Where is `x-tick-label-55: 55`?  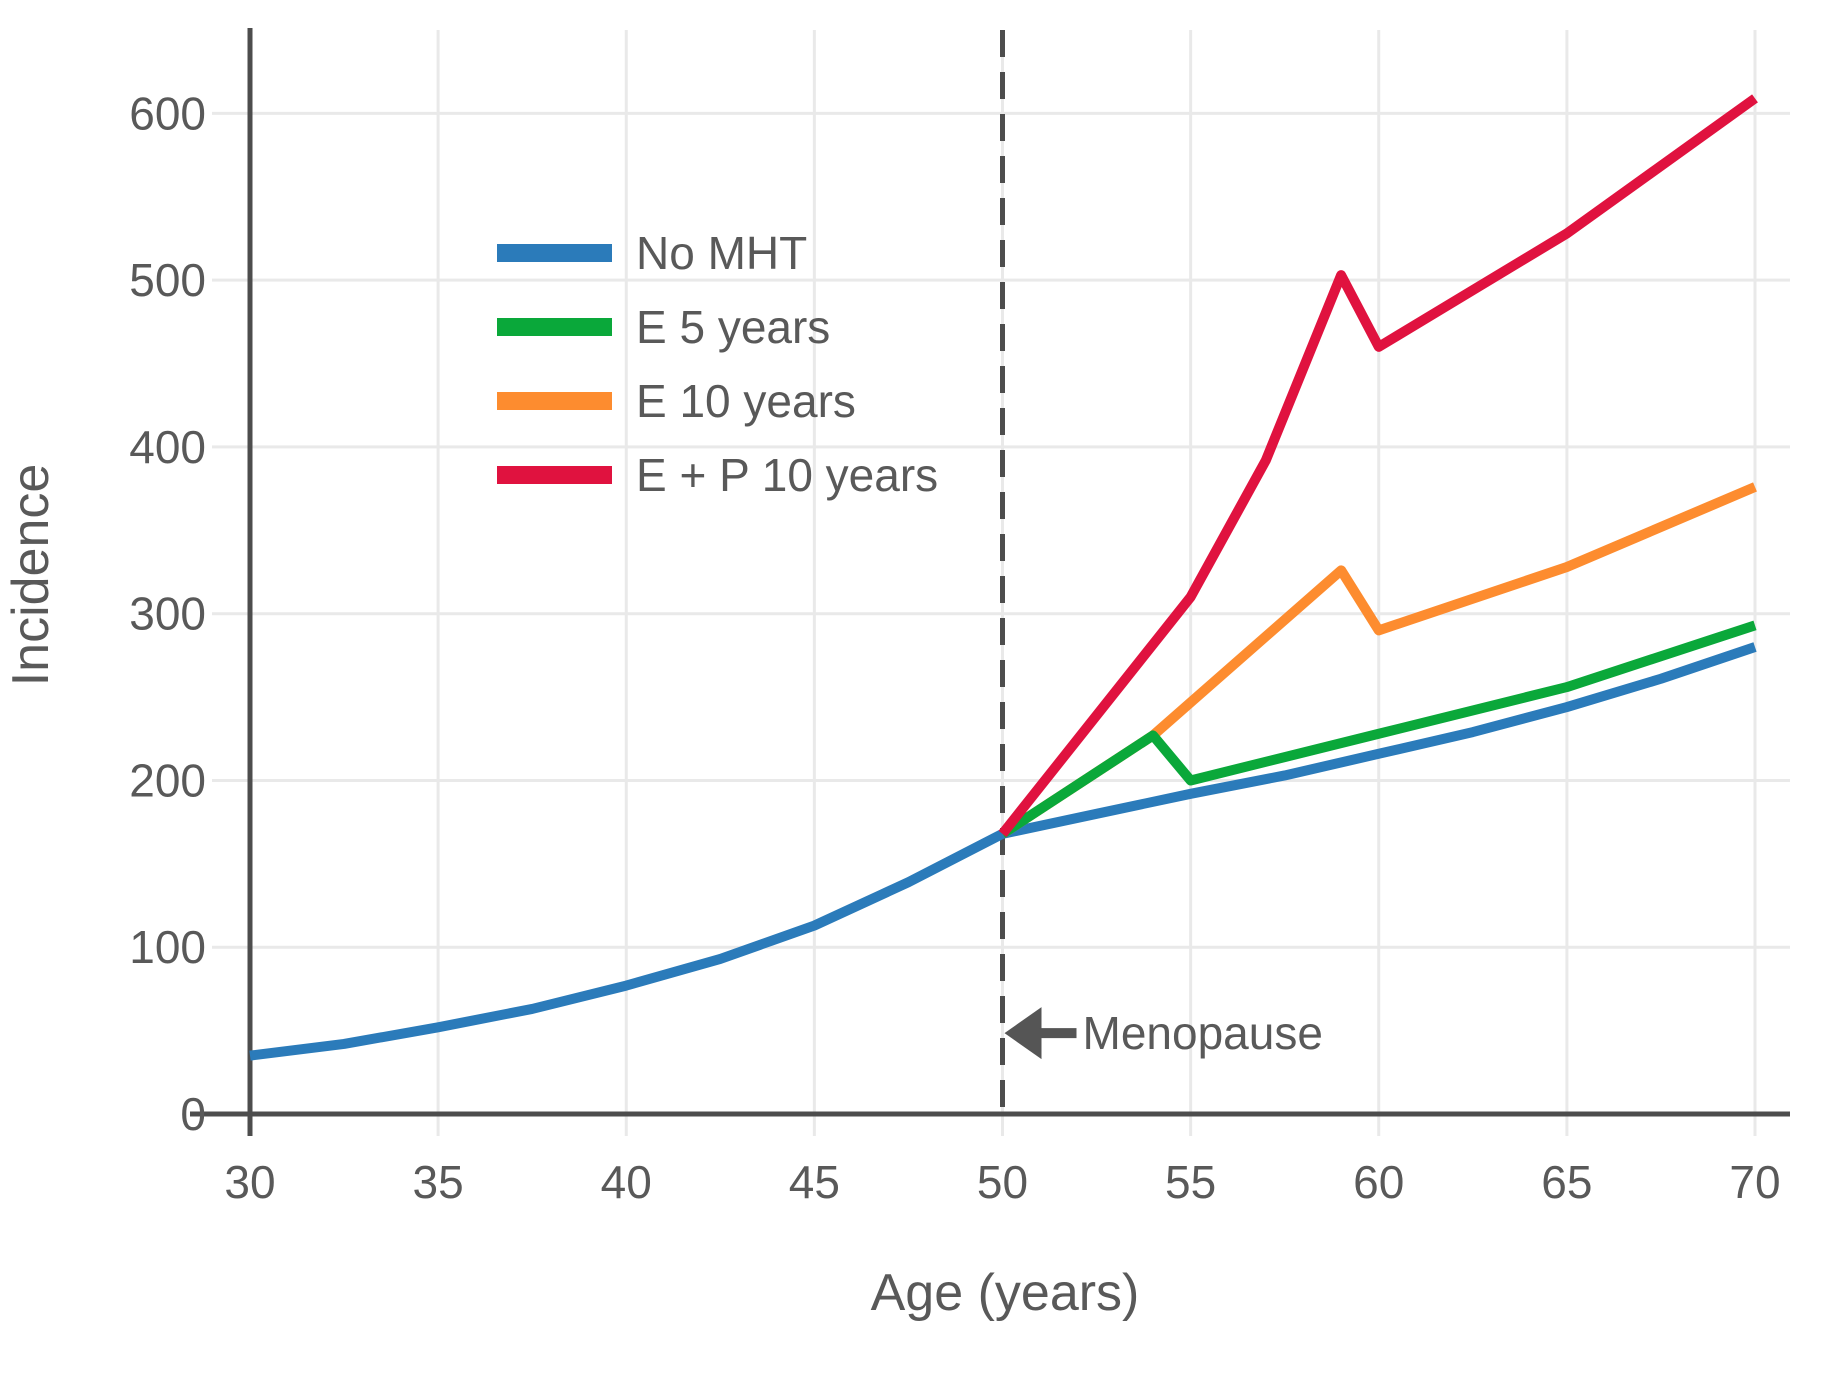
x-tick-label-55: 55 is located at coordinates (1190, 1182).